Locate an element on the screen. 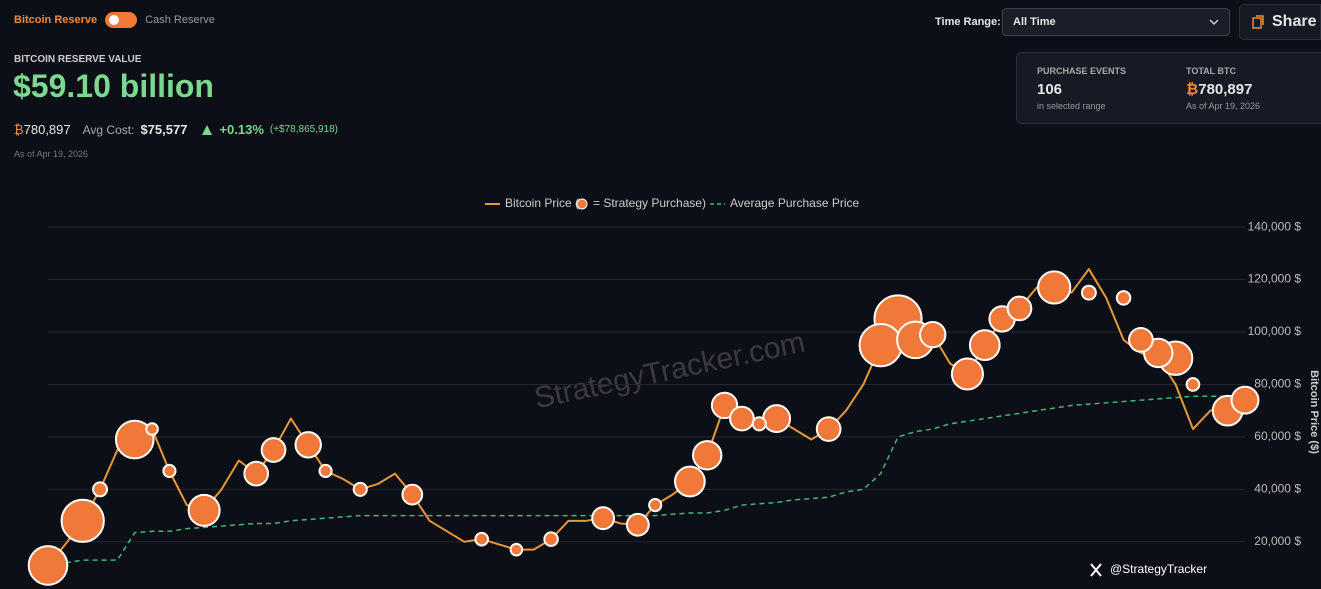  time-range-value: All Time is located at coordinates (1034, 22).